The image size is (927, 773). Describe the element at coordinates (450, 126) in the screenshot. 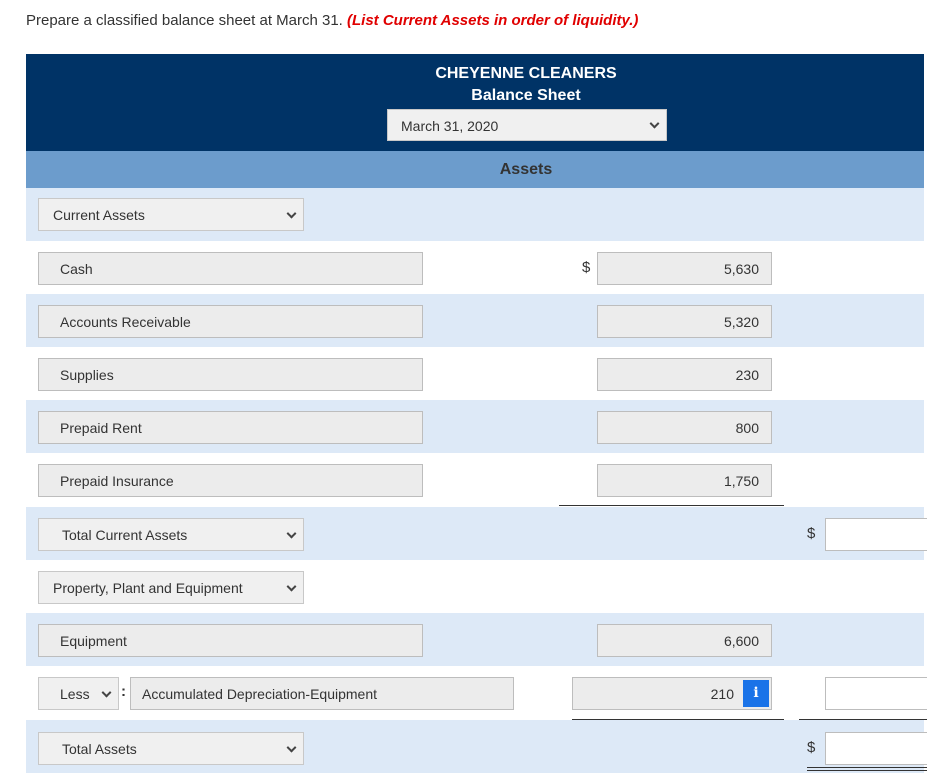

I see `date-select-value: March 31, 2020` at that location.